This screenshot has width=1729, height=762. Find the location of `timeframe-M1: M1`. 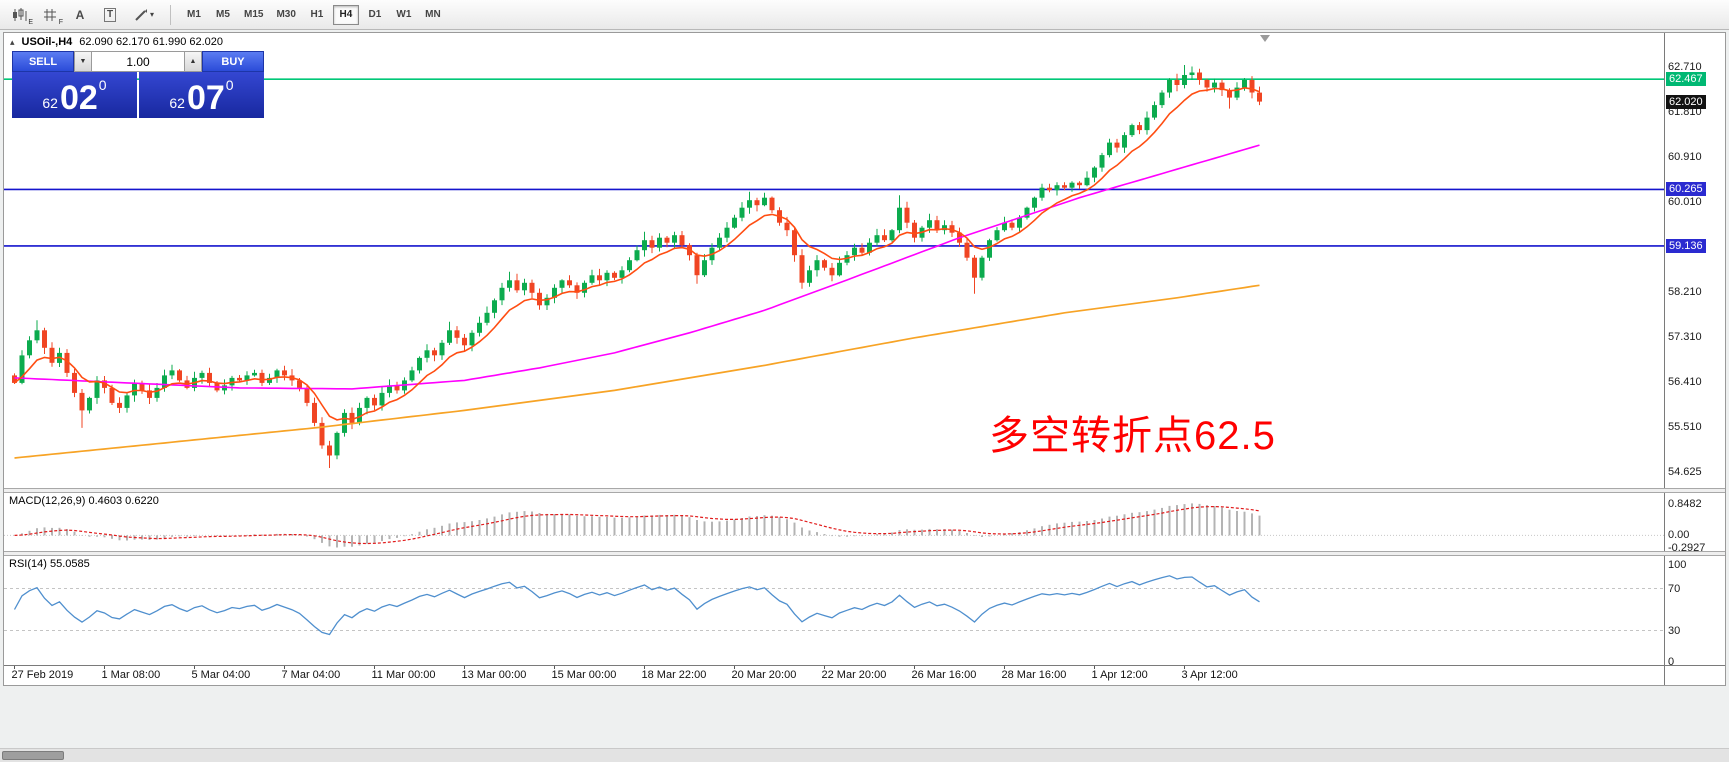

timeframe-M1: M1 is located at coordinates (194, 14).